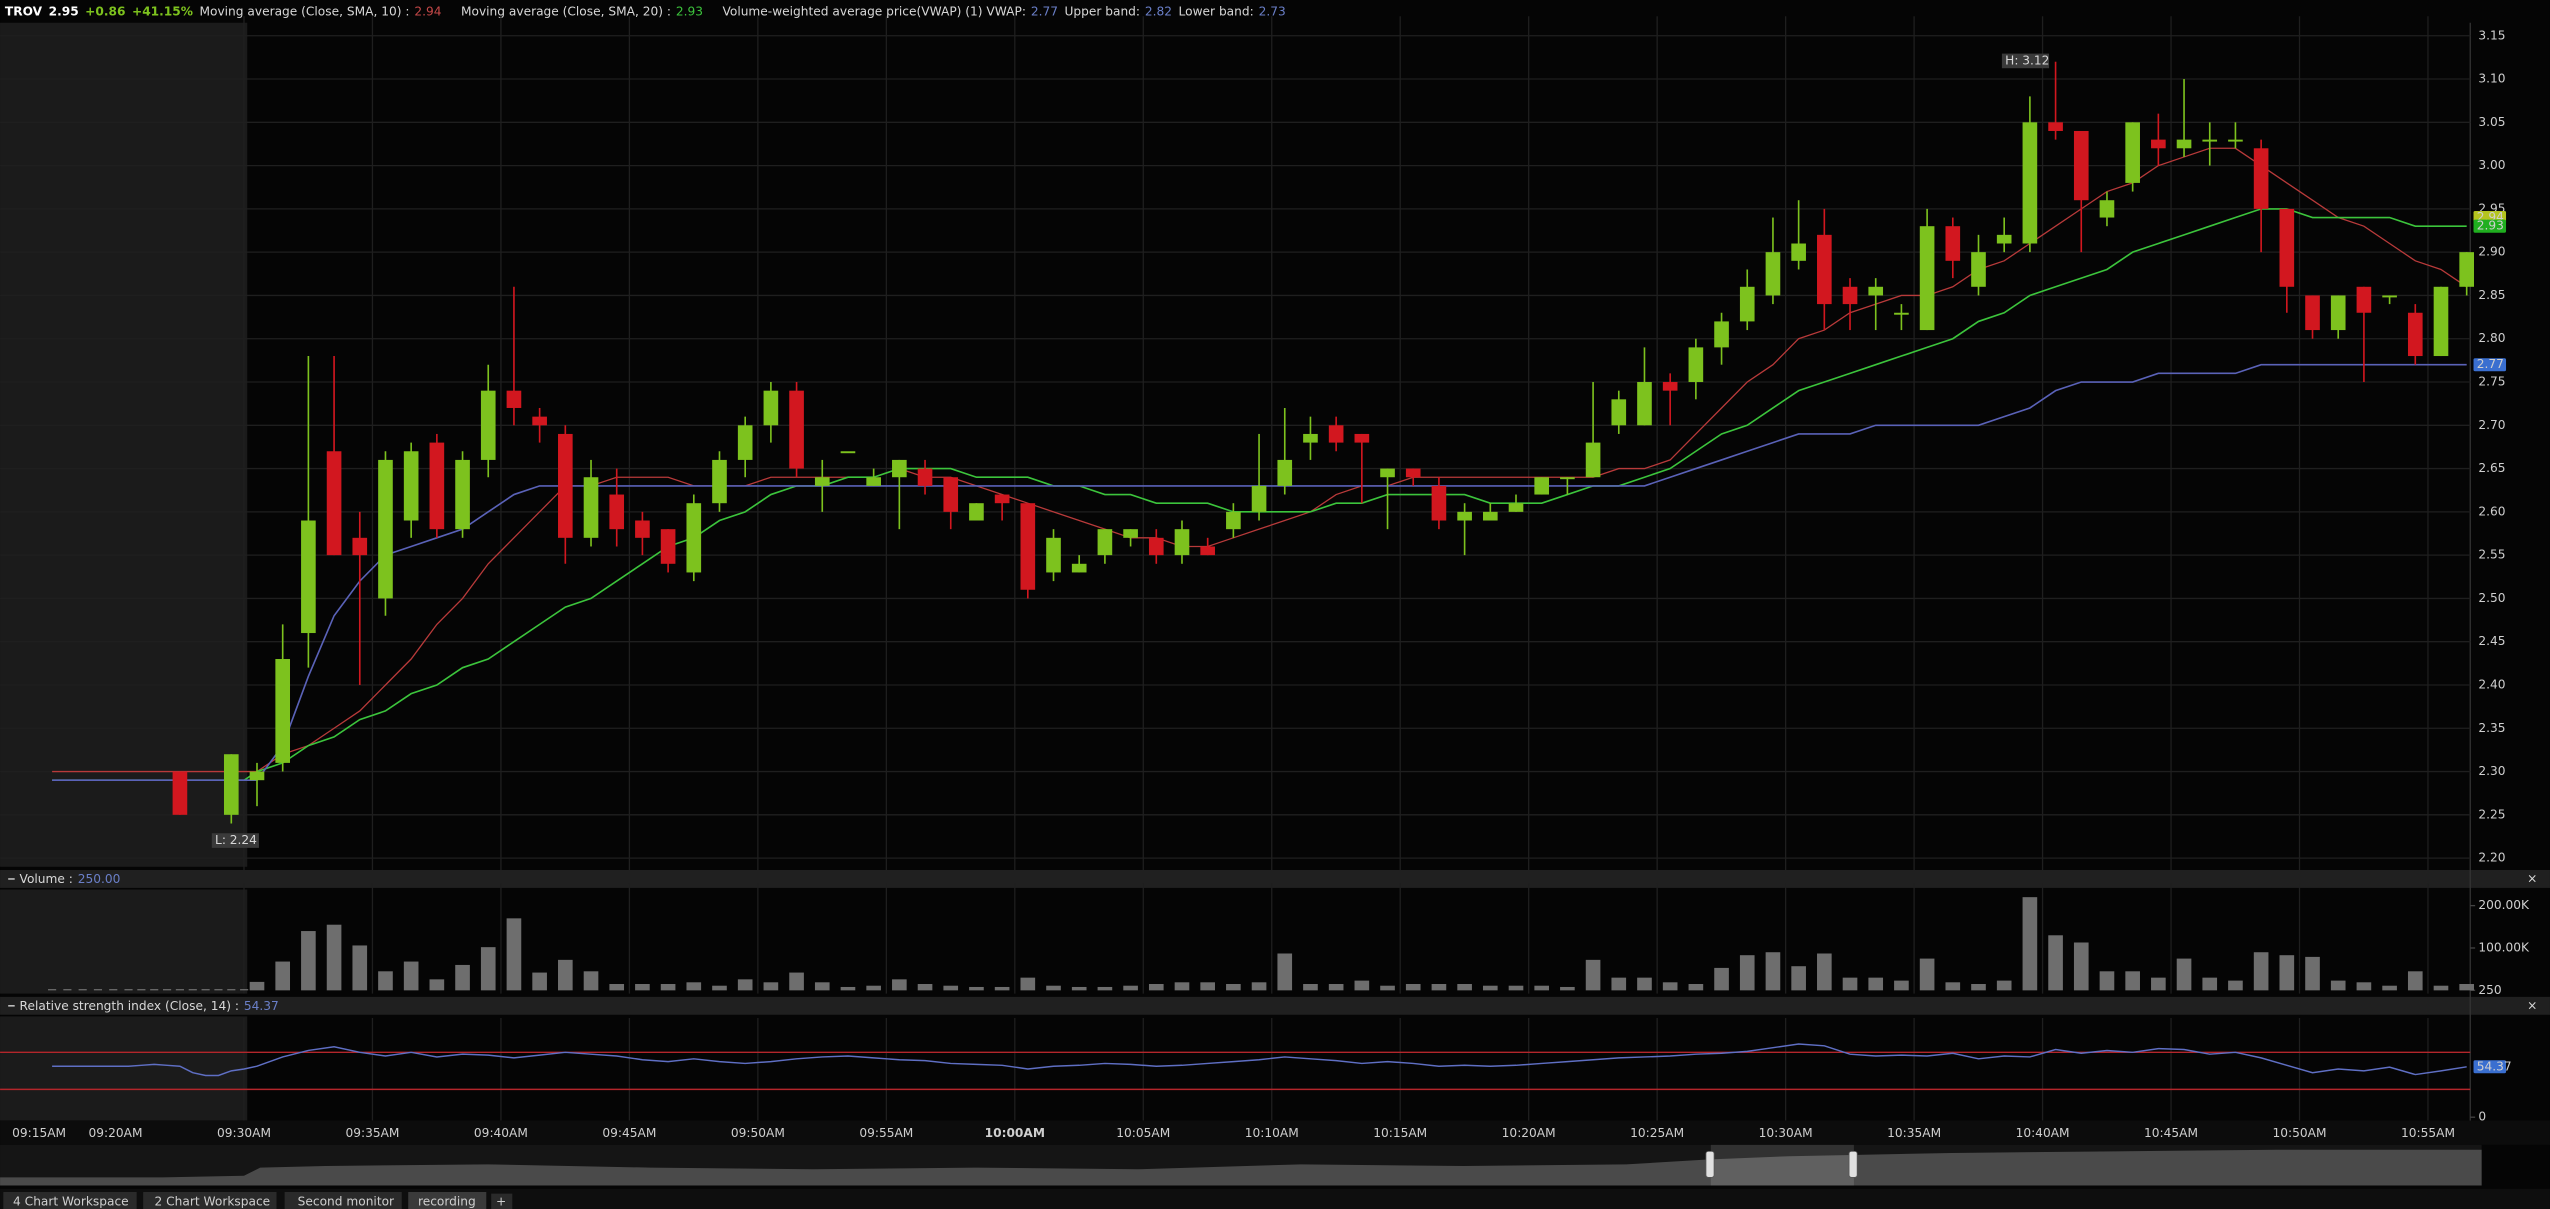 Image resolution: width=2550 pixels, height=1209 pixels. Describe the element at coordinates (1272, 11) in the screenshot. I see `band-value: 2.73` at that location.